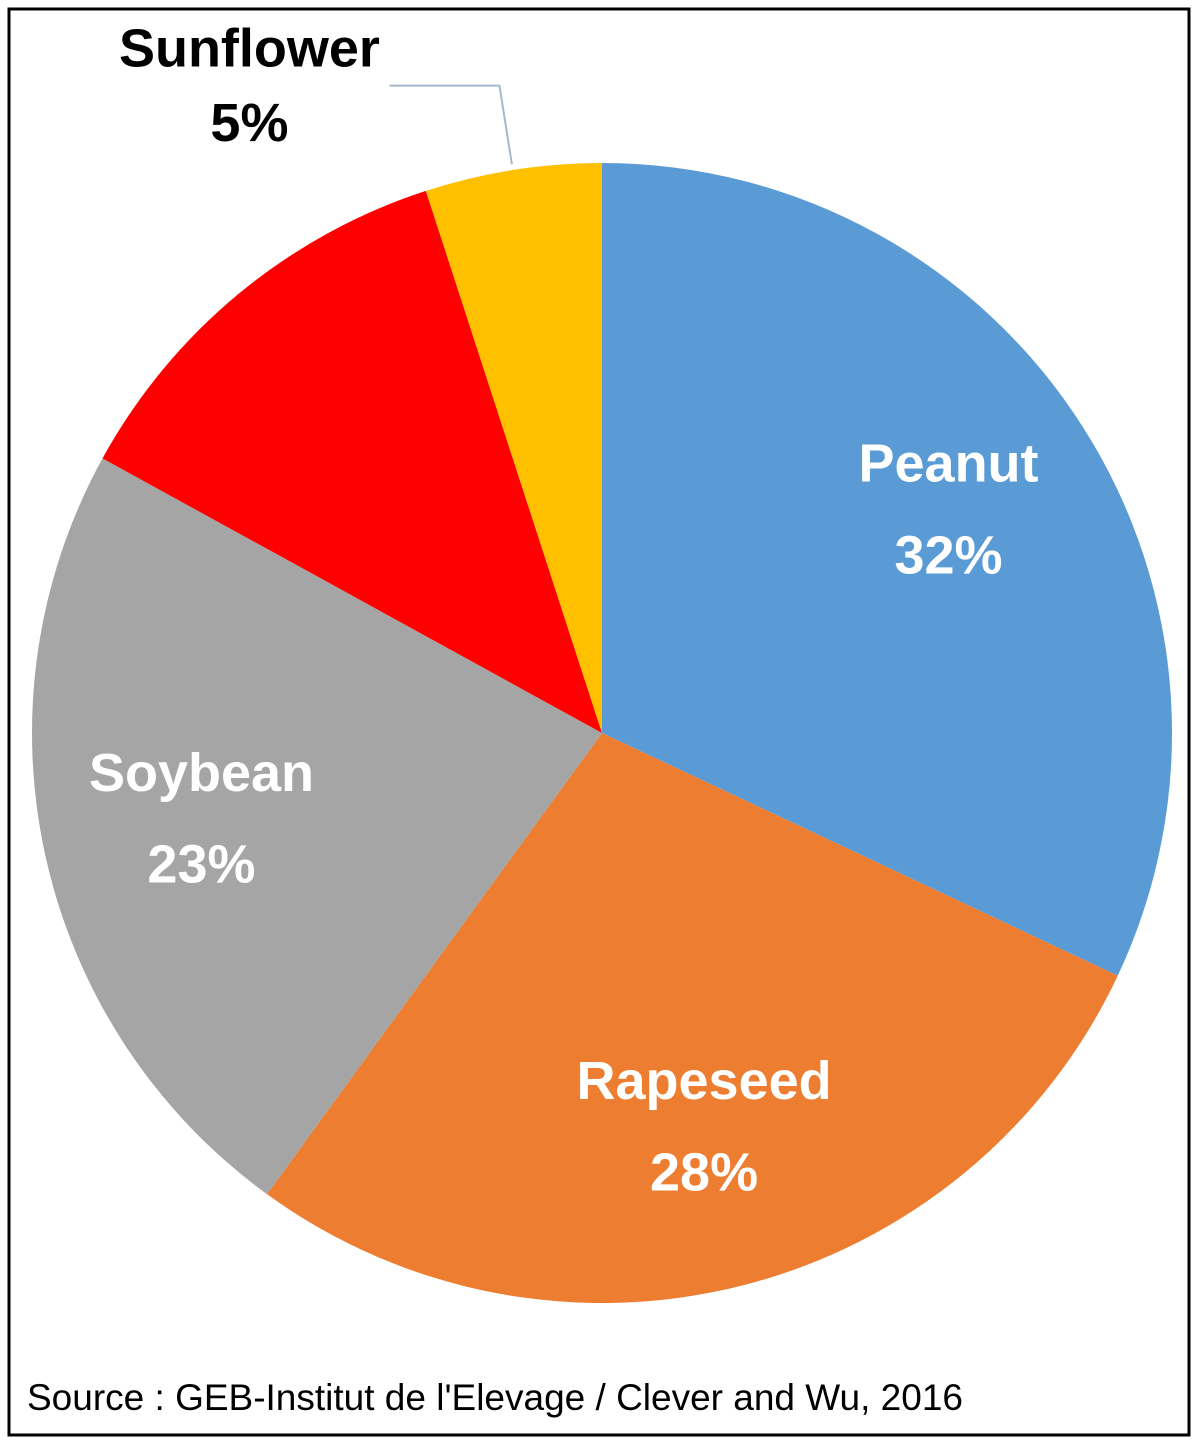 The height and width of the screenshot is (1444, 1200). I want to click on slice-value-label: 5%, so click(249, 123).